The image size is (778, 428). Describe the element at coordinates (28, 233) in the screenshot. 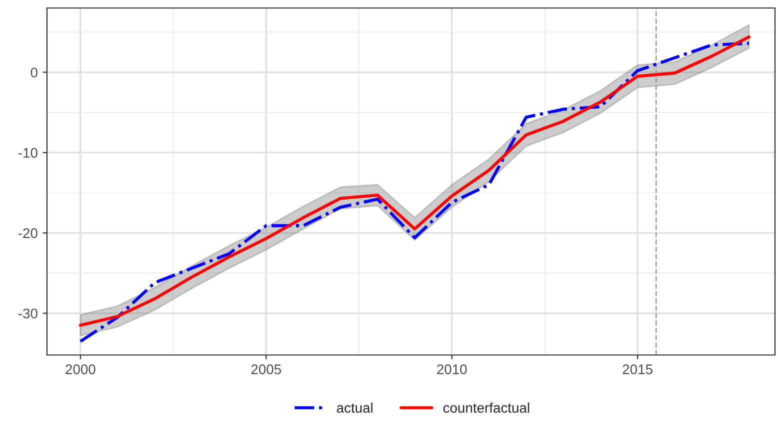

I see `y-tick-label: -20` at that location.